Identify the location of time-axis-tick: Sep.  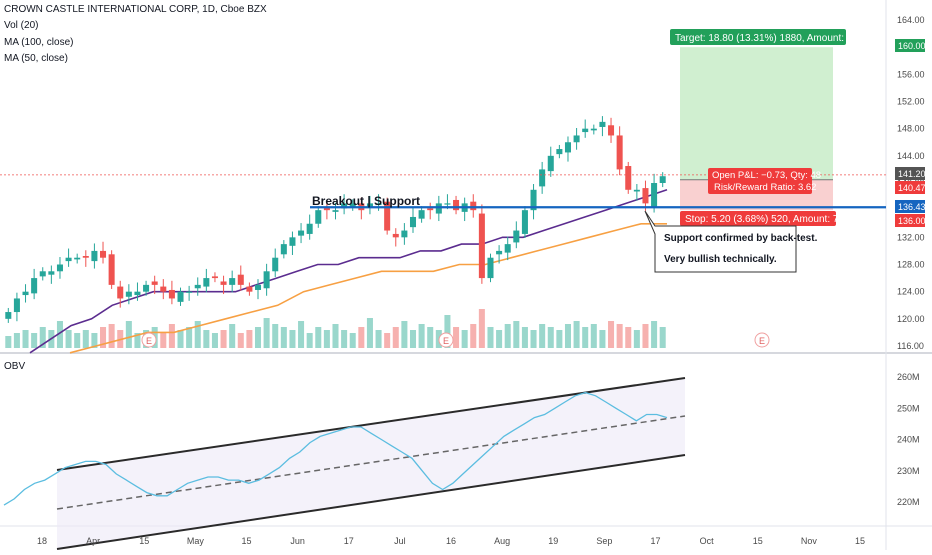
(604, 541).